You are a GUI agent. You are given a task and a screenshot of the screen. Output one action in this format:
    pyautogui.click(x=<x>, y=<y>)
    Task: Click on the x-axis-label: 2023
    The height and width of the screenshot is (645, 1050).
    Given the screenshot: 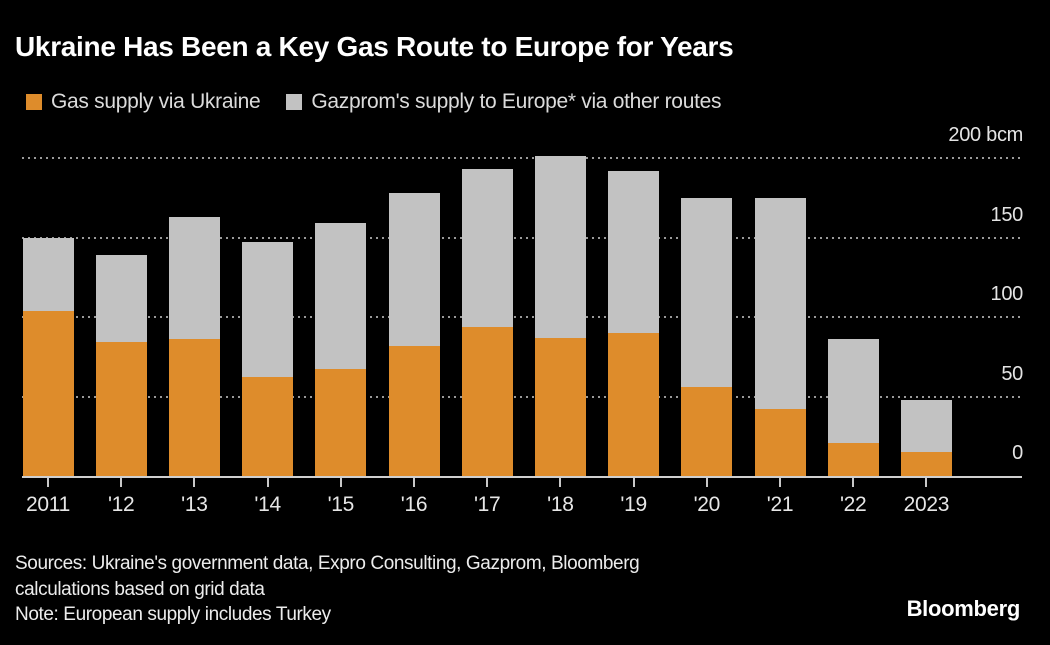 What is the action you would take?
    pyautogui.click(x=926, y=504)
    